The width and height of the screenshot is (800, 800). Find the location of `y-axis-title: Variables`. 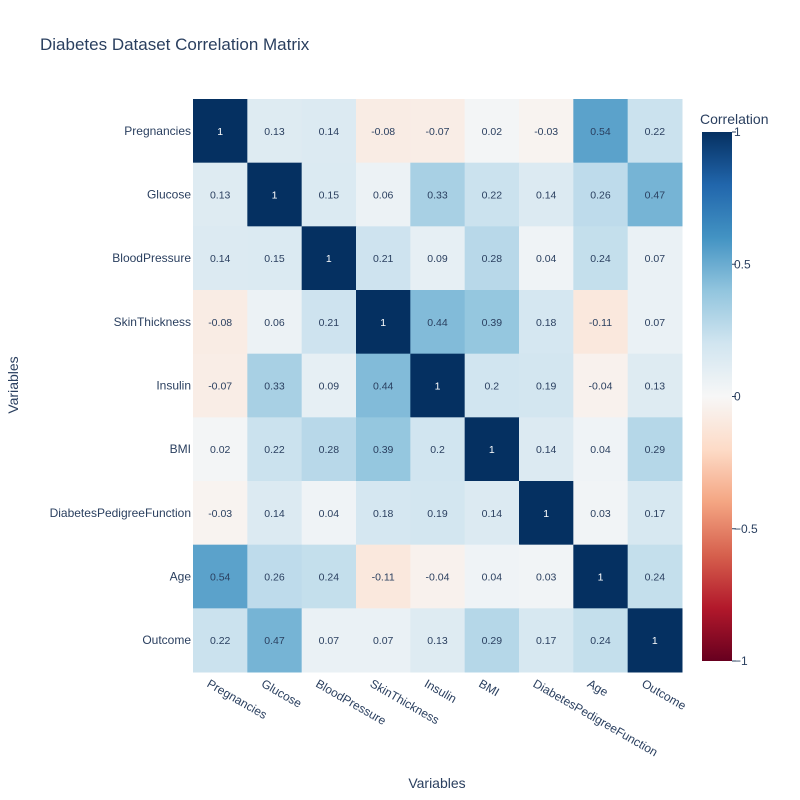

y-axis-title: Variables is located at coordinates (13, 384).